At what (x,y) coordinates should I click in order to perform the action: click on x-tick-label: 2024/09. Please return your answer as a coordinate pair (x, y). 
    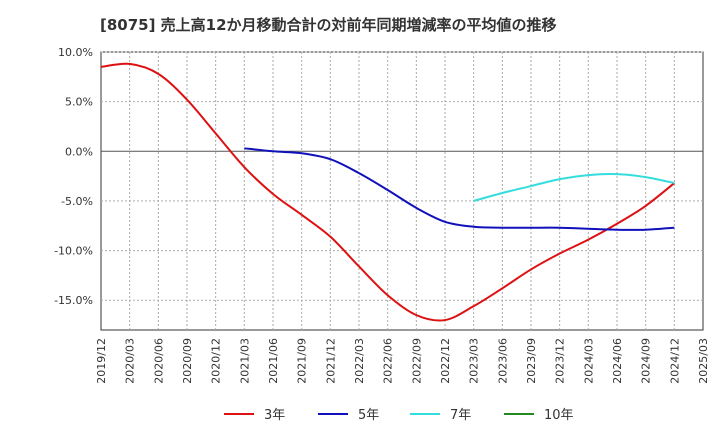
    Looking at the image, I should click on (646, 361).